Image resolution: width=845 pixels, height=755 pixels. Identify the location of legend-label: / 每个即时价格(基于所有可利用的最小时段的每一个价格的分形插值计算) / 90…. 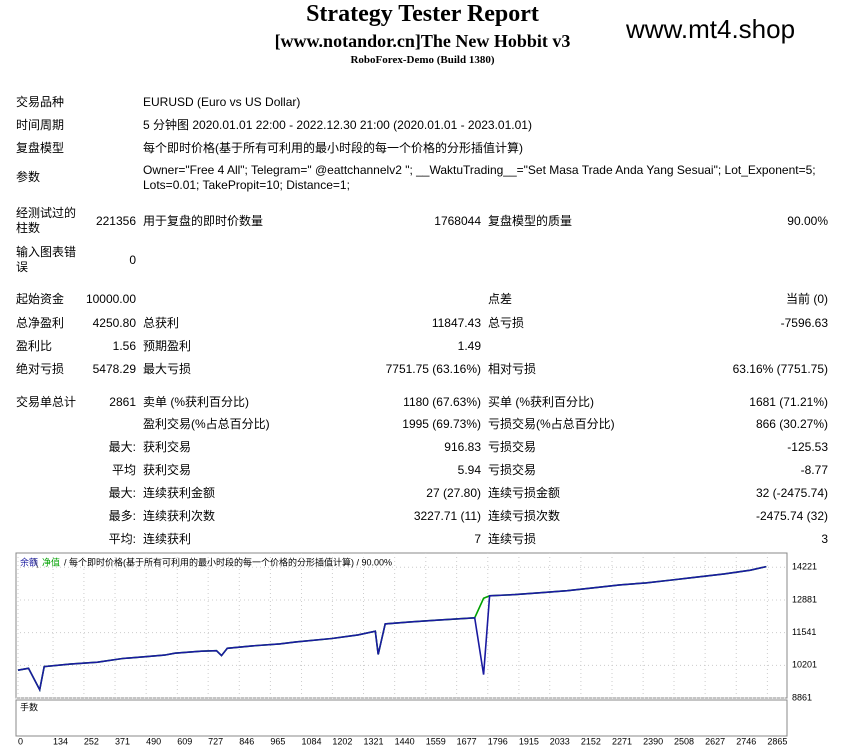
(228, 561).